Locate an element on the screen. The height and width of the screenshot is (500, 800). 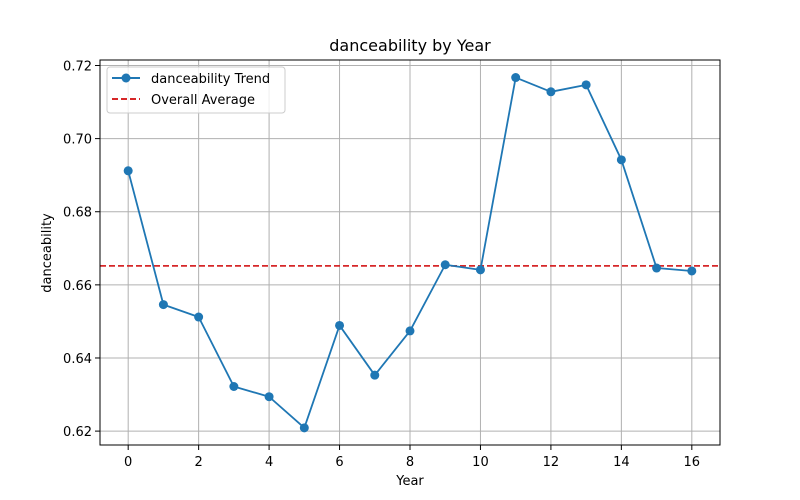
x-tick-label: 12 is located at coordinates (551, 462).